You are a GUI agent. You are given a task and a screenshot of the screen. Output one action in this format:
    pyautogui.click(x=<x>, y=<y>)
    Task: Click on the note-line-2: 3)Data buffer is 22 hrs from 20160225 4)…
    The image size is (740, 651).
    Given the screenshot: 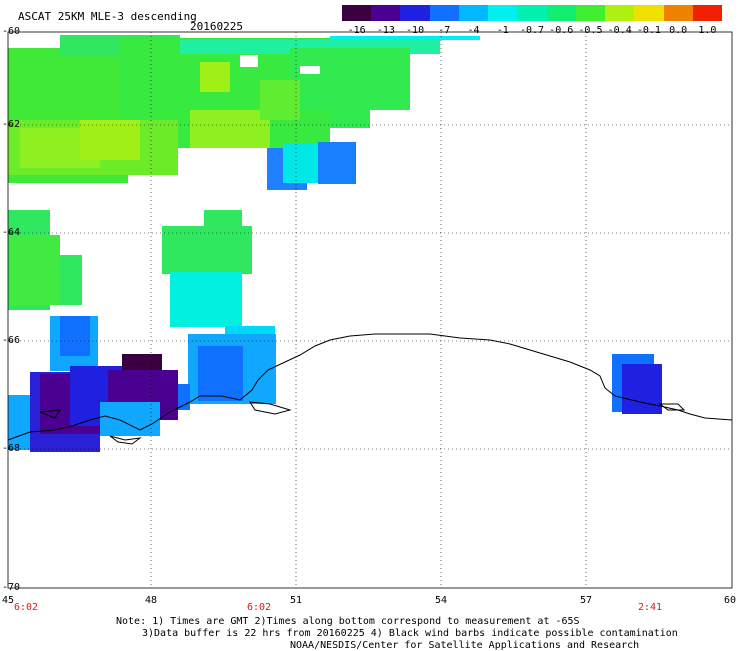 What is the action you would take?
    pyautogui.click(x=410, y=633)
    